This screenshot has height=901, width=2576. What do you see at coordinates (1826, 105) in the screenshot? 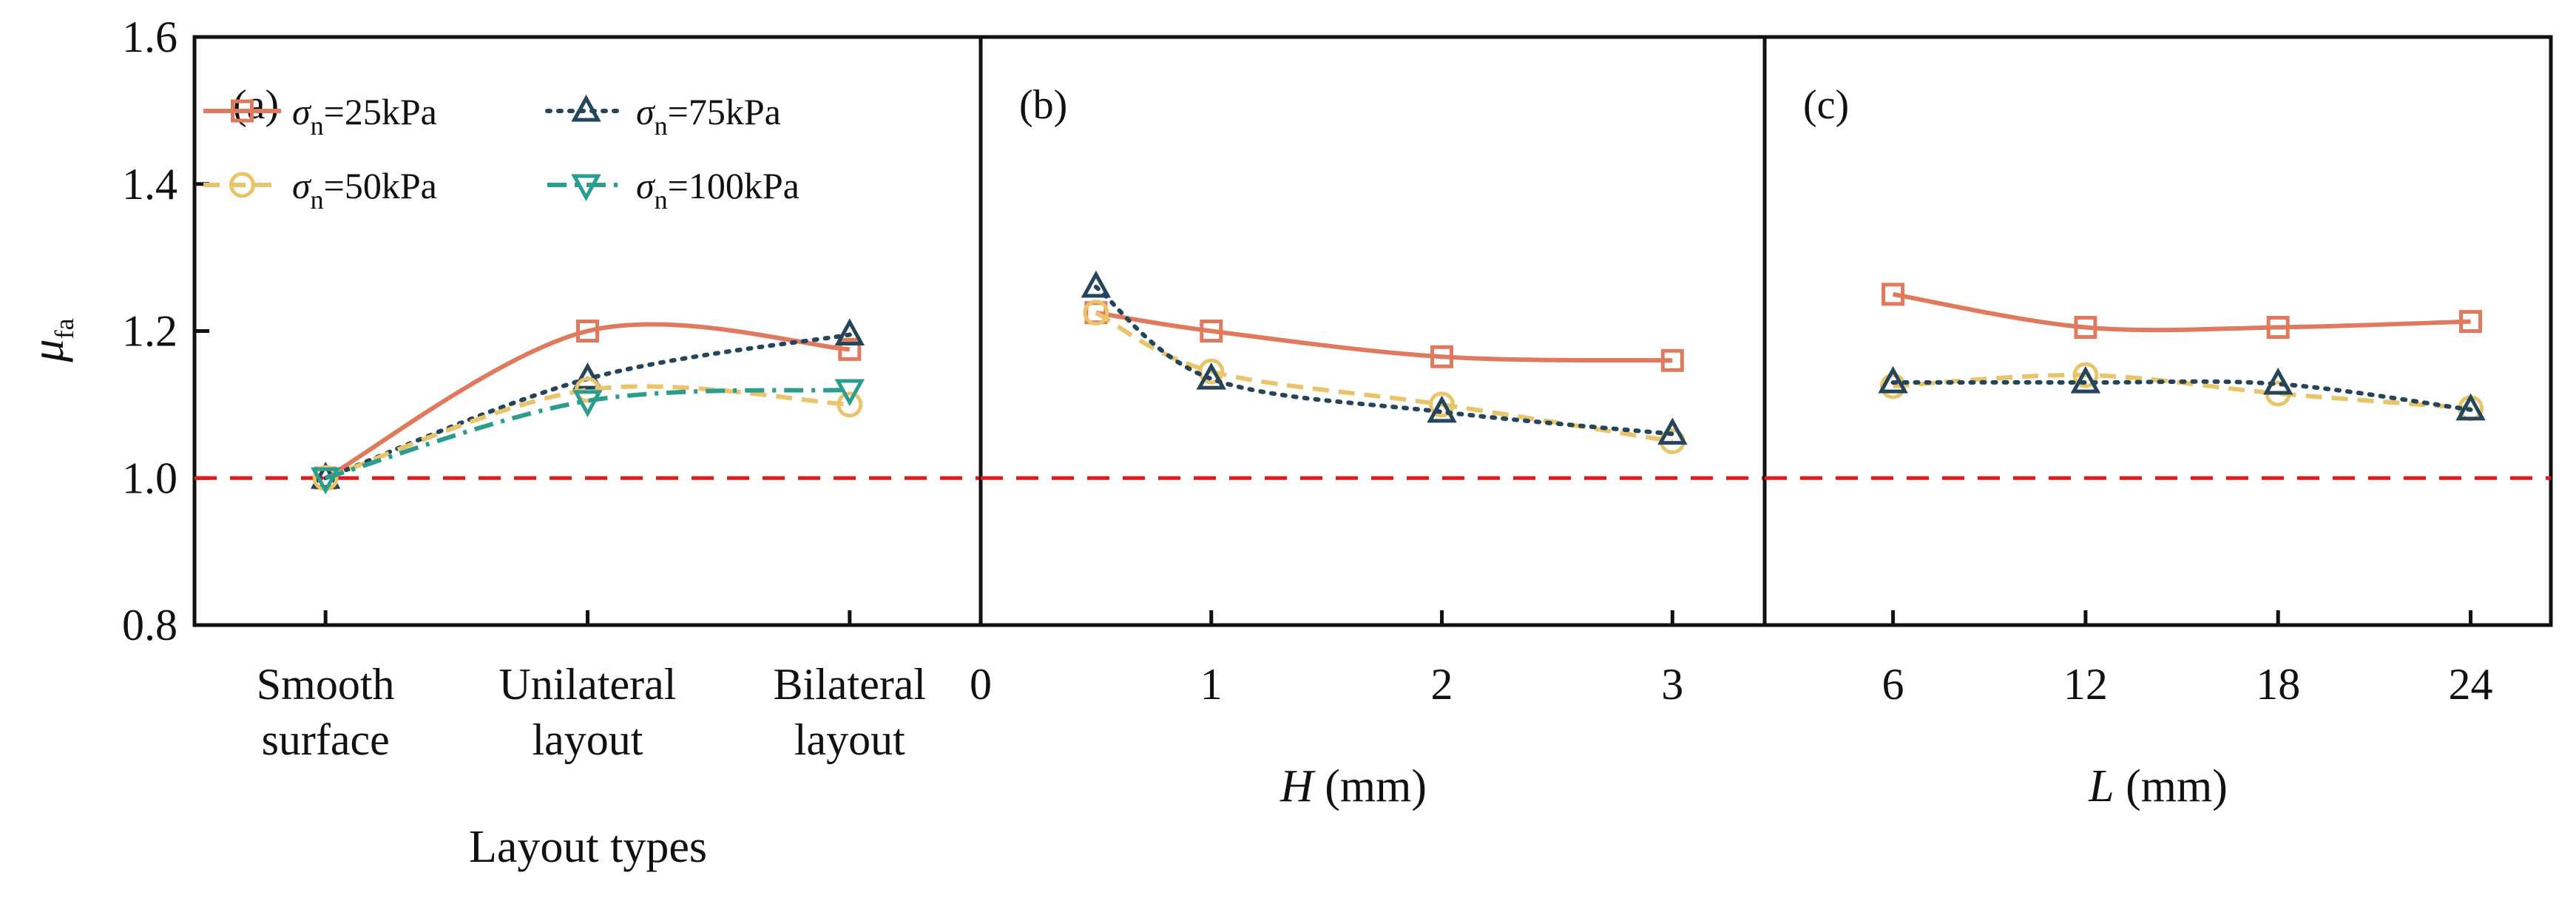
I see `panel-c-label: (c)` at bounding box center [1826, 105].